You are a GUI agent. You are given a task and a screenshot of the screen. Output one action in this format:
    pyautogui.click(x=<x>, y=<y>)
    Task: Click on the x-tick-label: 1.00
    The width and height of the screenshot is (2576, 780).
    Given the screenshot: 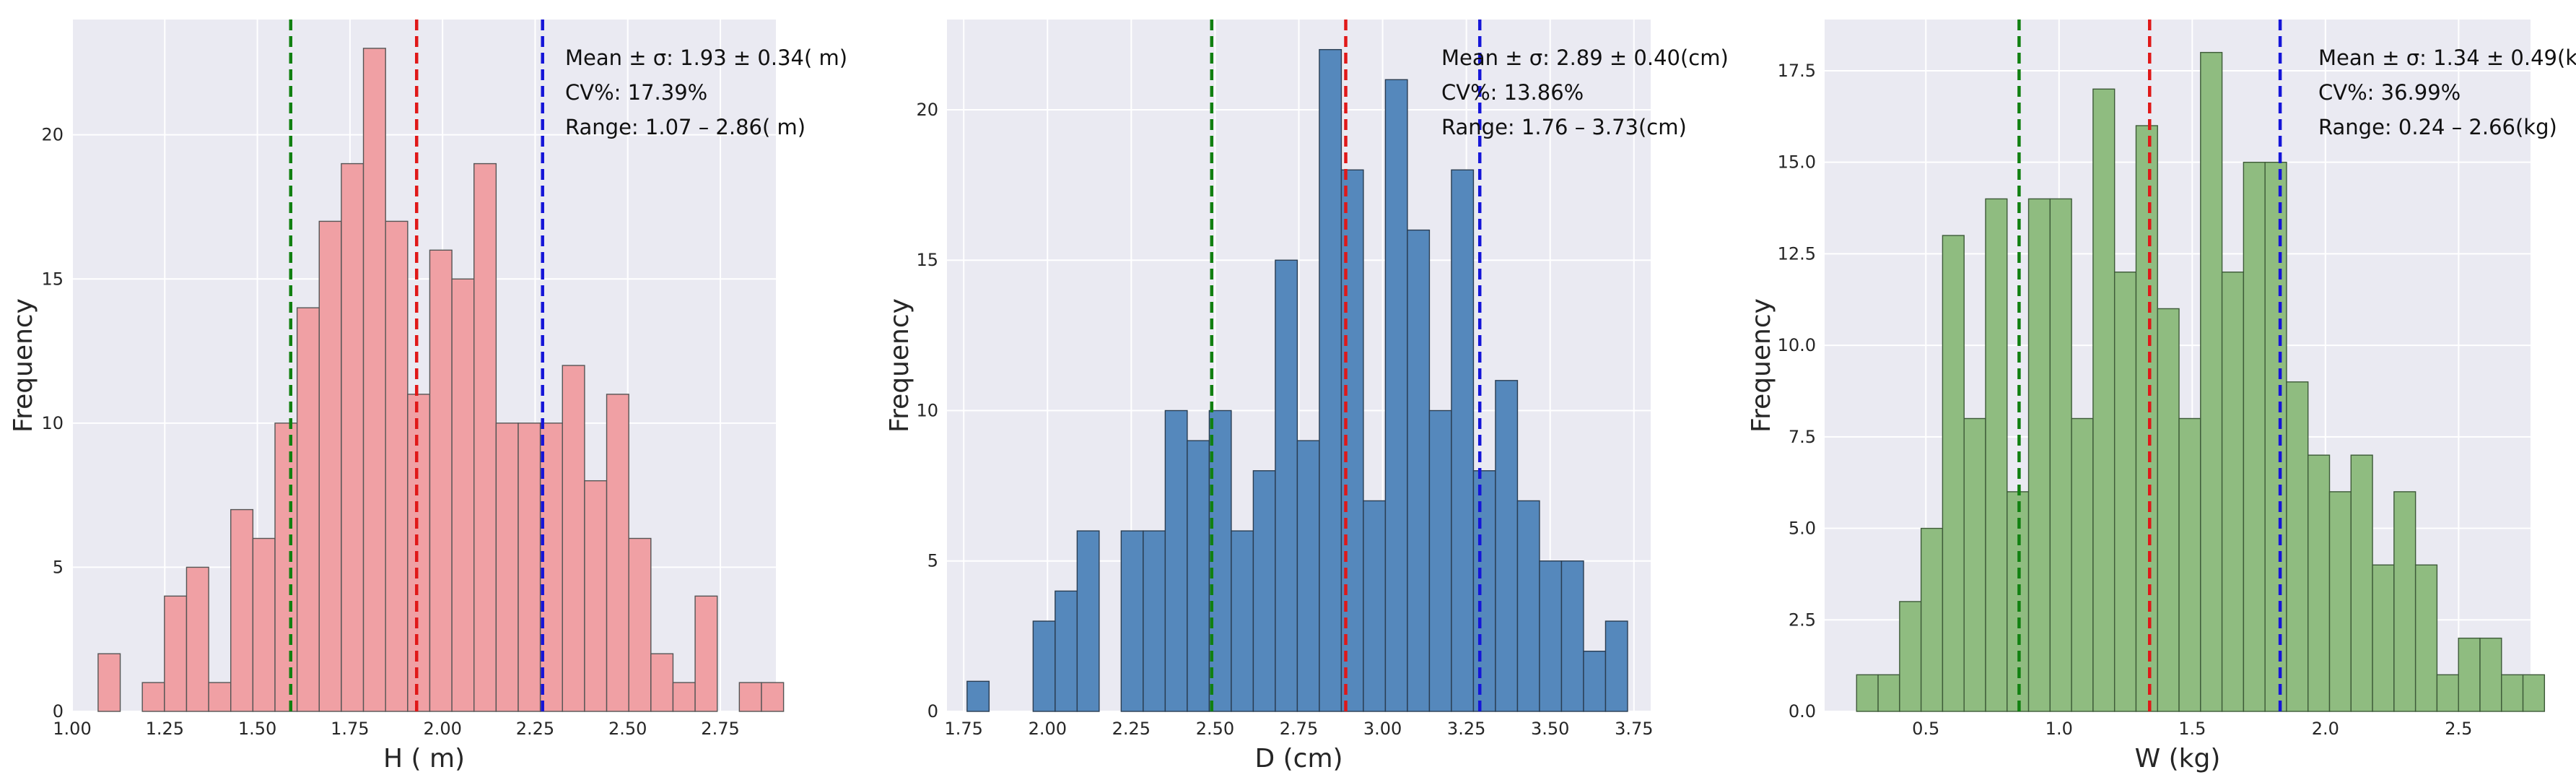 What is the action you would take?
    pyautogui.click(x=72, y=729)
    